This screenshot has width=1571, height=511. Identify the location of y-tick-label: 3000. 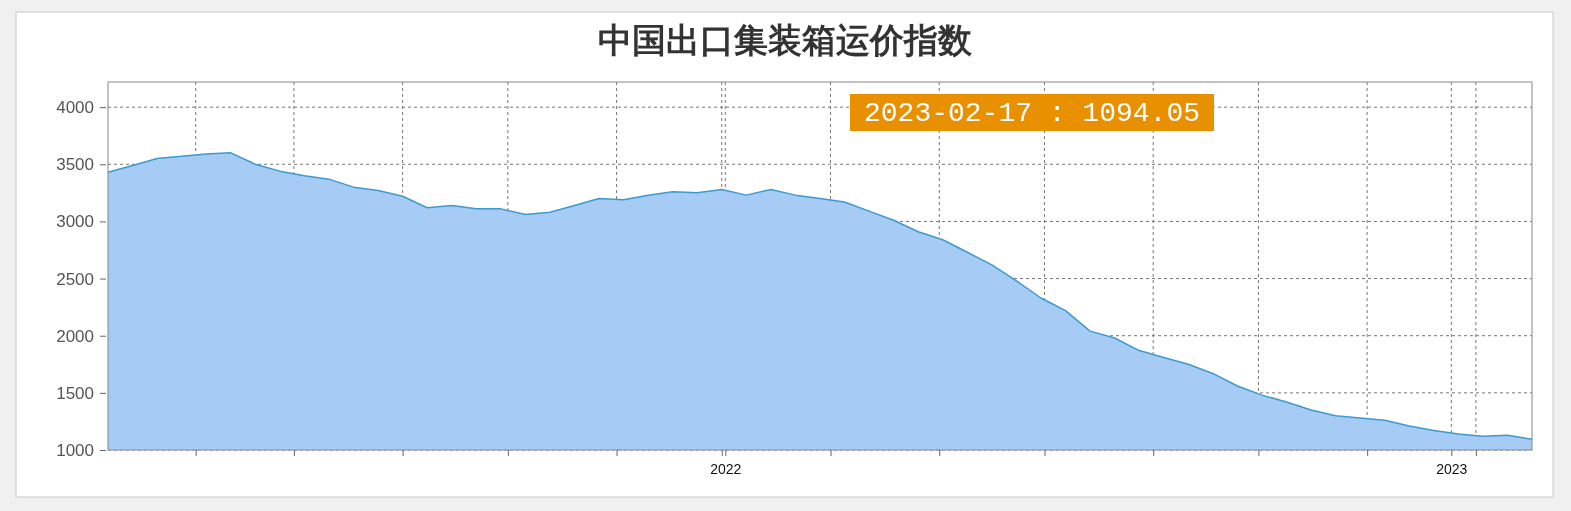
(75, 222).